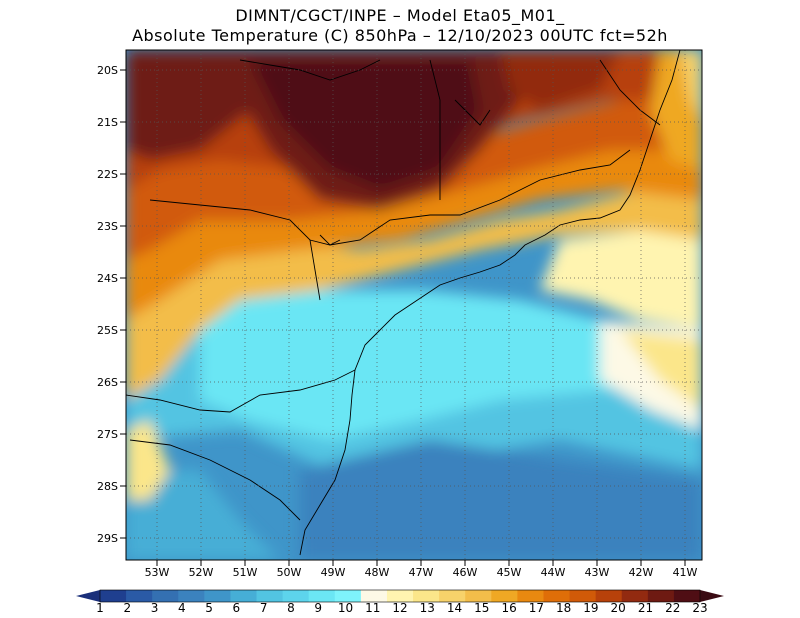  I want to click on colorbar-label: 20, so click(618, 608).